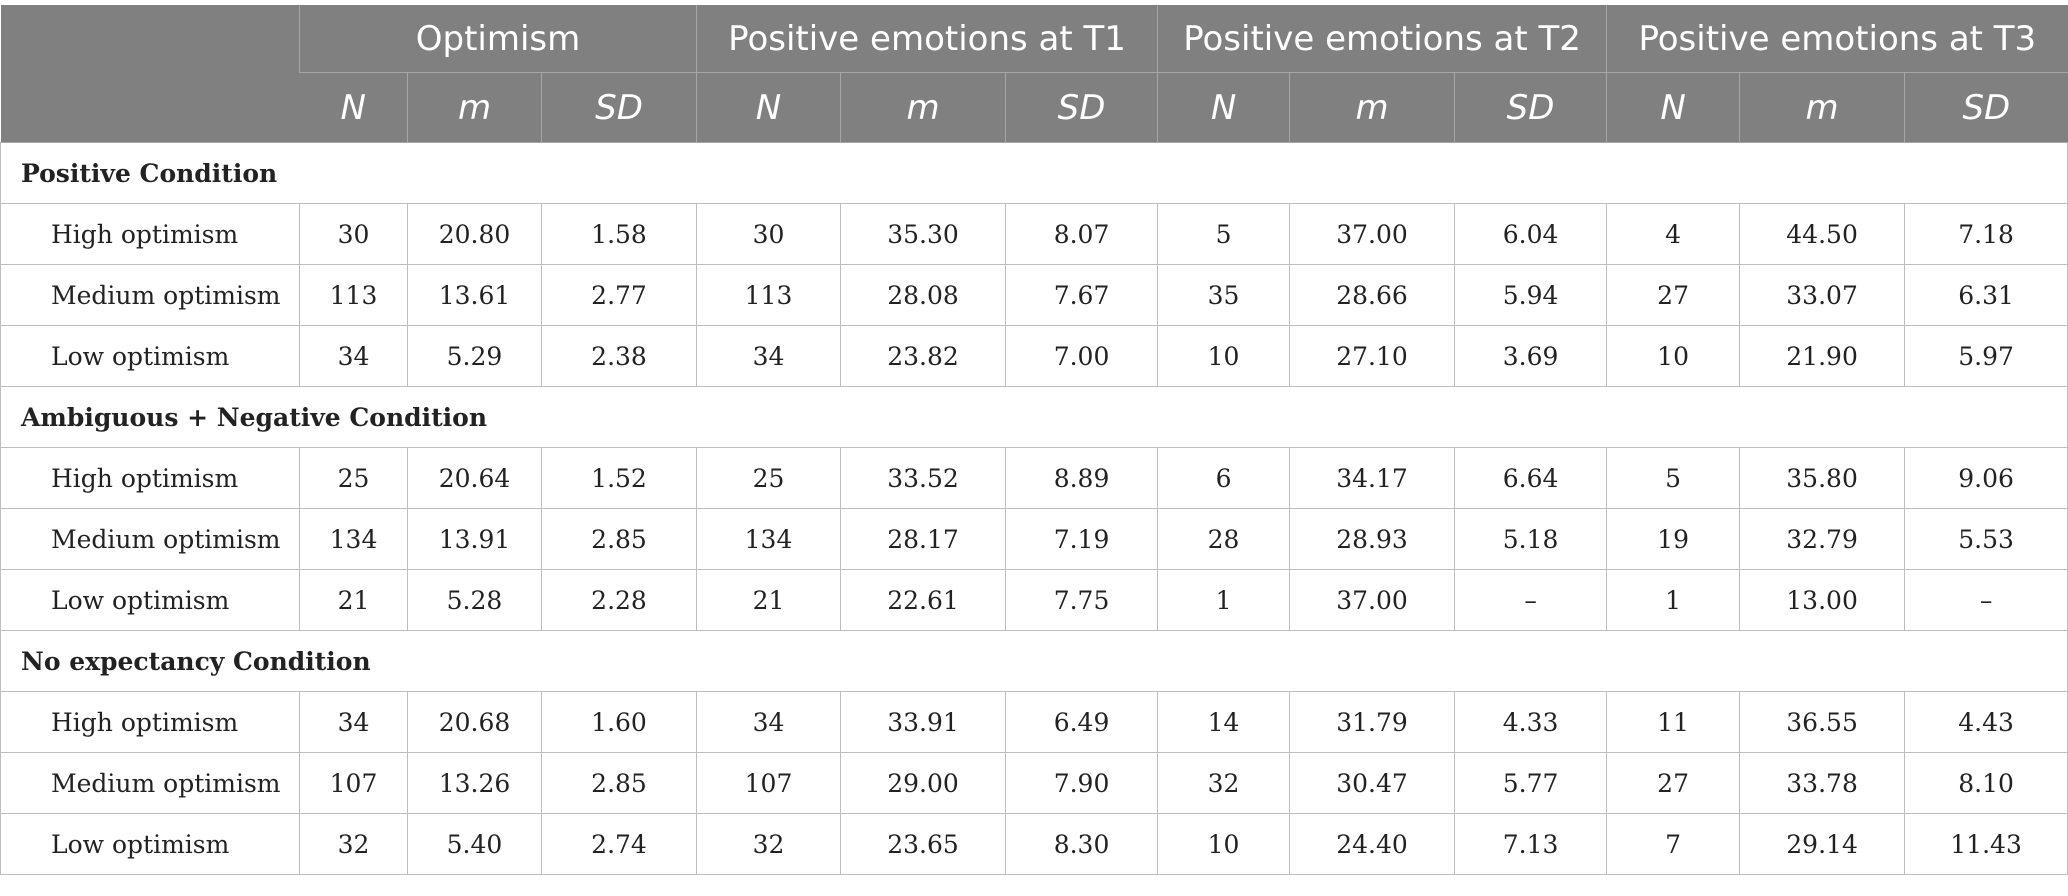 This screenshot has height=896, width=2068. I want to click on table-cell: 2.28, so click(618, 600).